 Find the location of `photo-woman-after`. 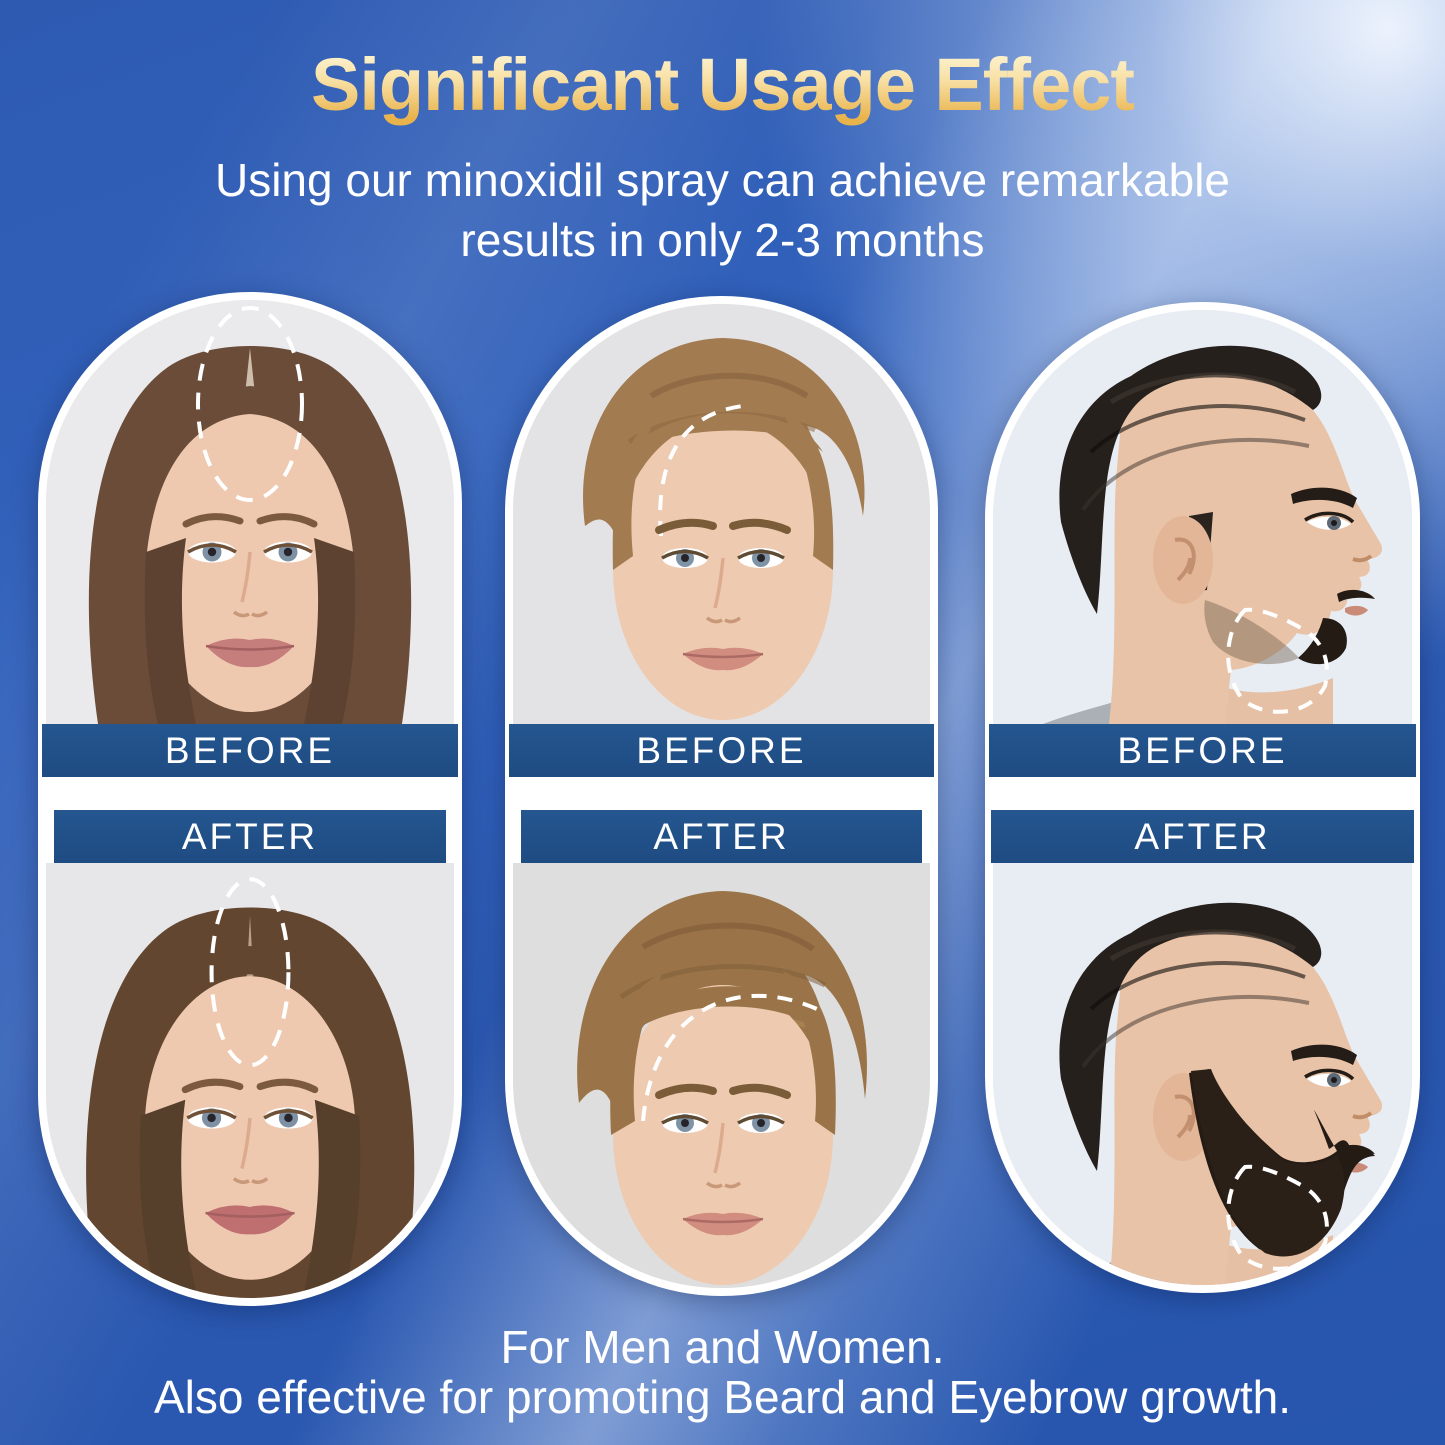

photo-woman-after is located at coordinates (250, 1080).